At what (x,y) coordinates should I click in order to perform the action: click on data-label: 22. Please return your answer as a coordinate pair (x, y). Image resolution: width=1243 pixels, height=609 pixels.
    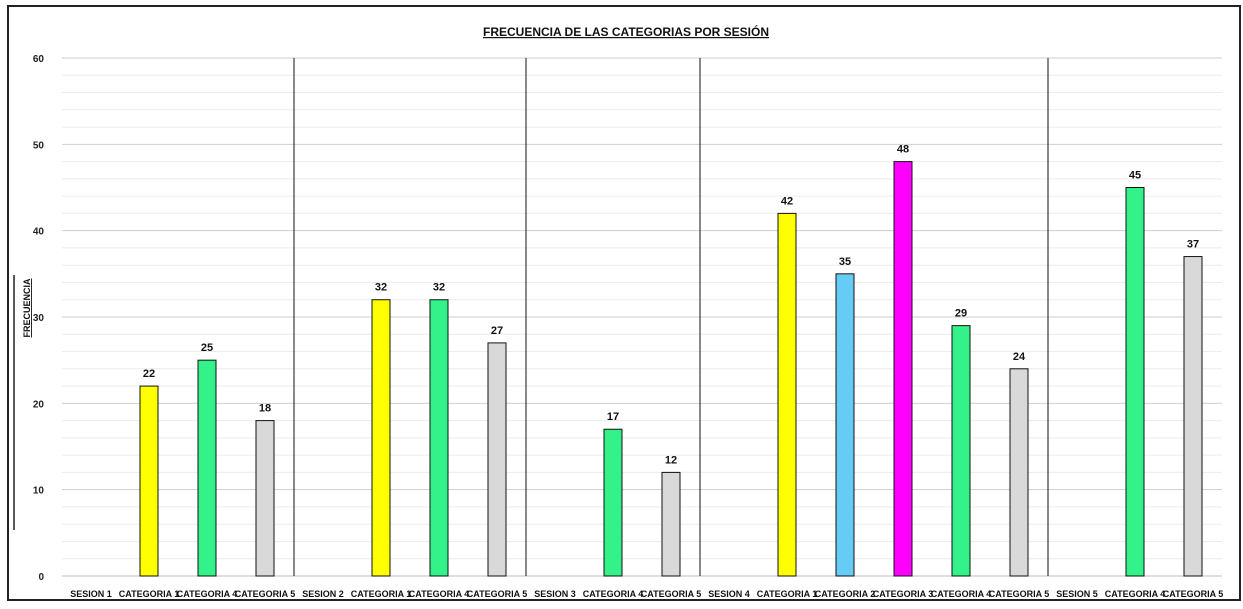
    Looking at the image, I should click on (149, 374).